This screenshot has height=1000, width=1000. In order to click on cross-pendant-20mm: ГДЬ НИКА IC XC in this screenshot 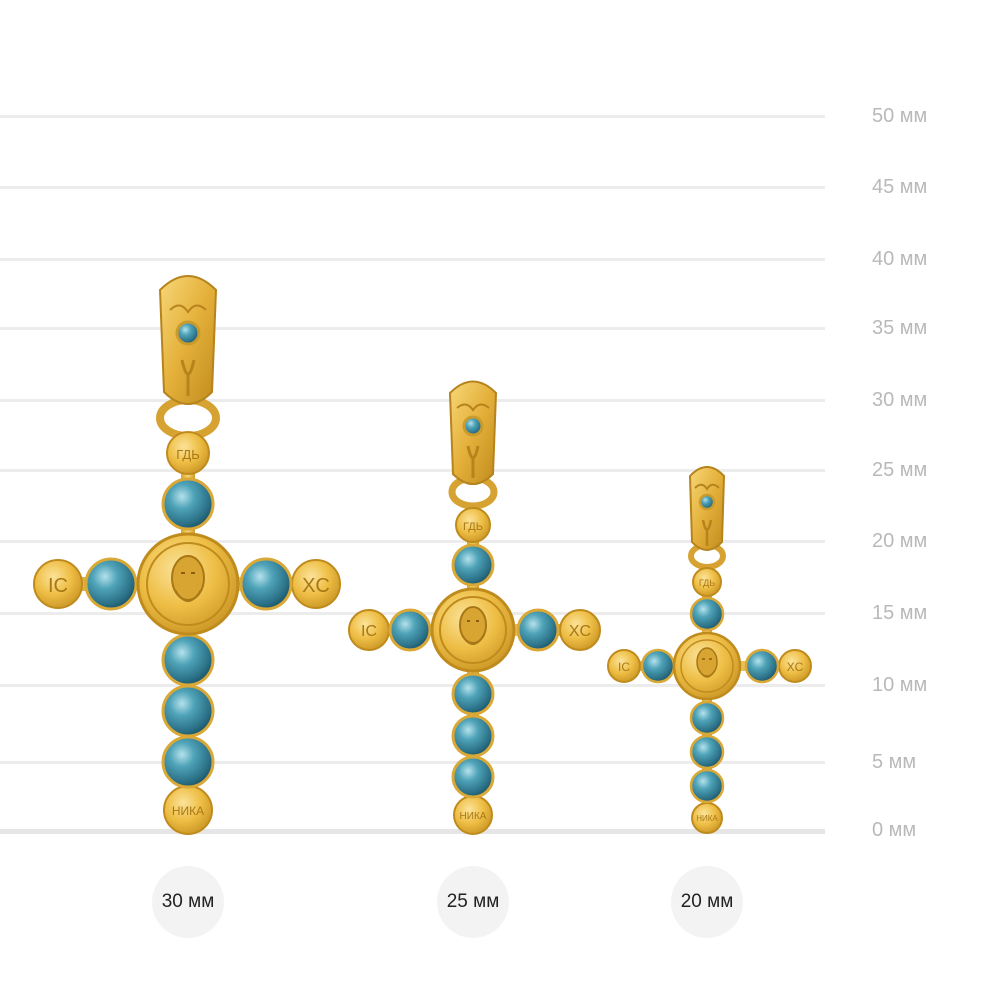, I will do `click(709, 650)`.